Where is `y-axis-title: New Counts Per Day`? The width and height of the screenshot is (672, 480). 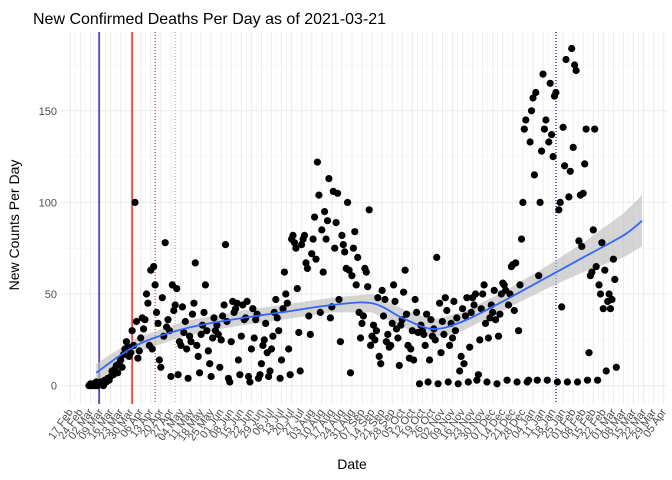
y-axis-title: New Counts Per Day is located at coordinates (14, 225).